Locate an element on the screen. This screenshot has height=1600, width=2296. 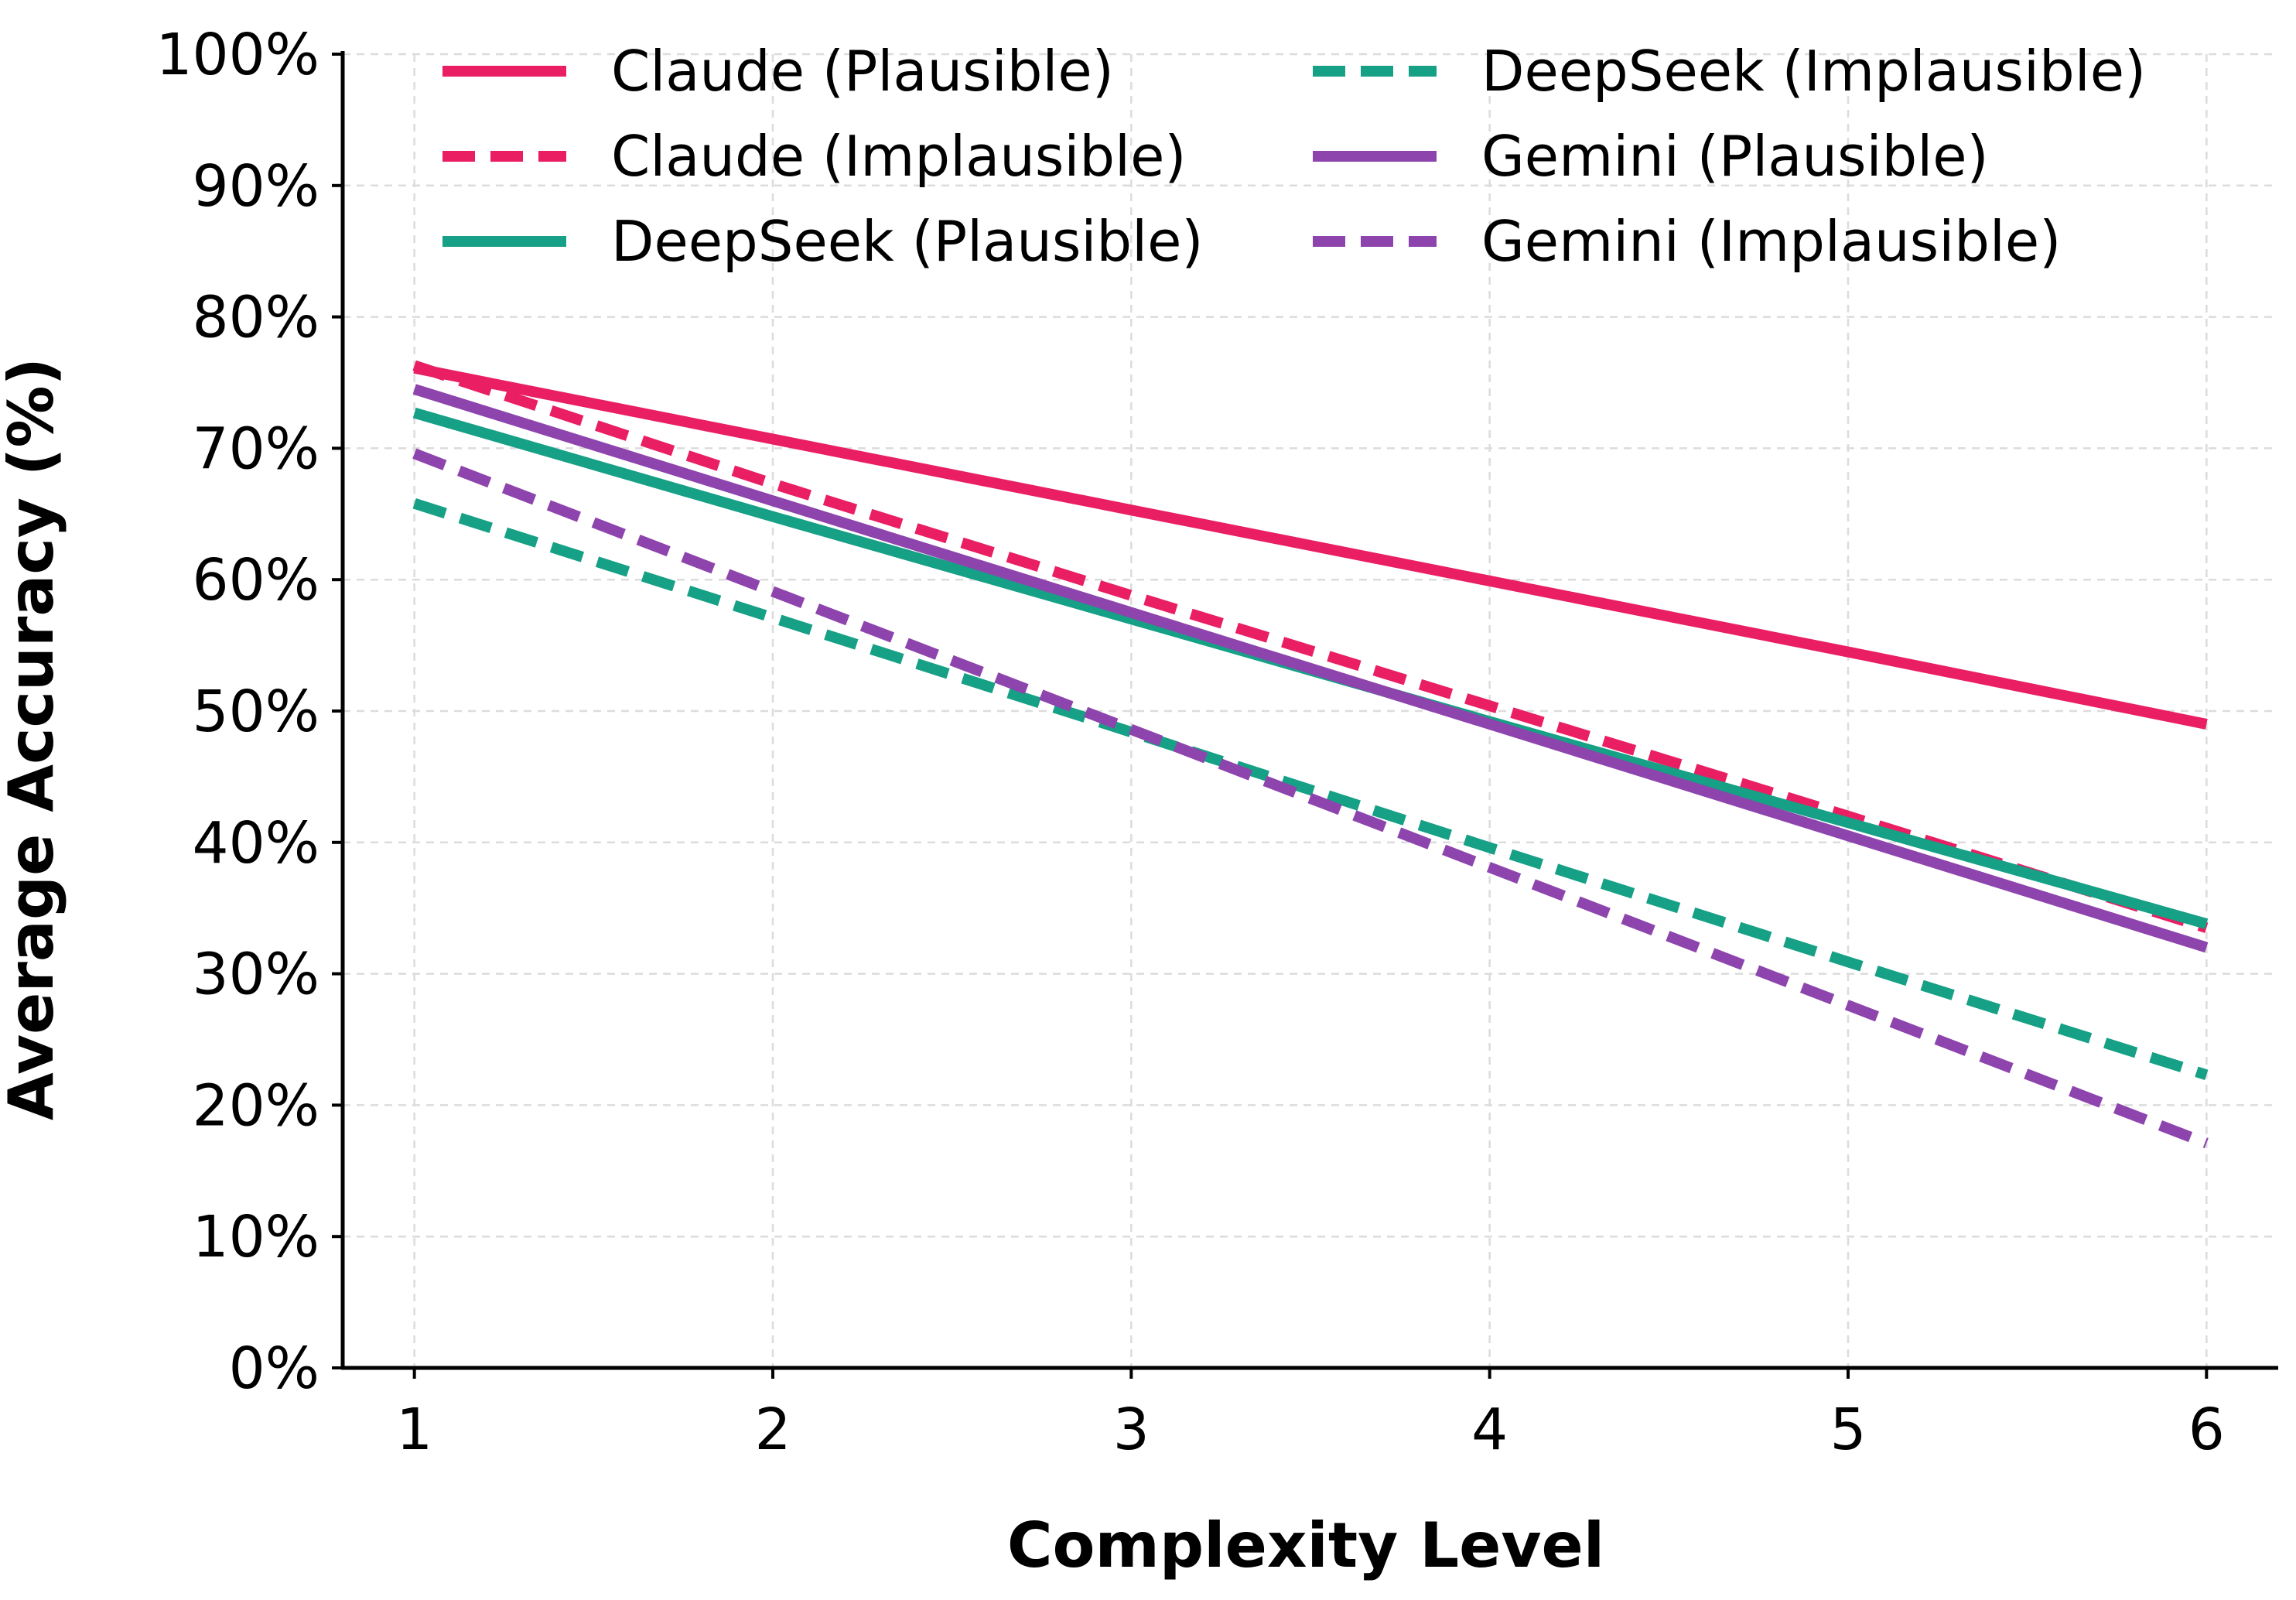
legend-item: DeepSeek (Implausible) is located at coordinates (1730, 71).